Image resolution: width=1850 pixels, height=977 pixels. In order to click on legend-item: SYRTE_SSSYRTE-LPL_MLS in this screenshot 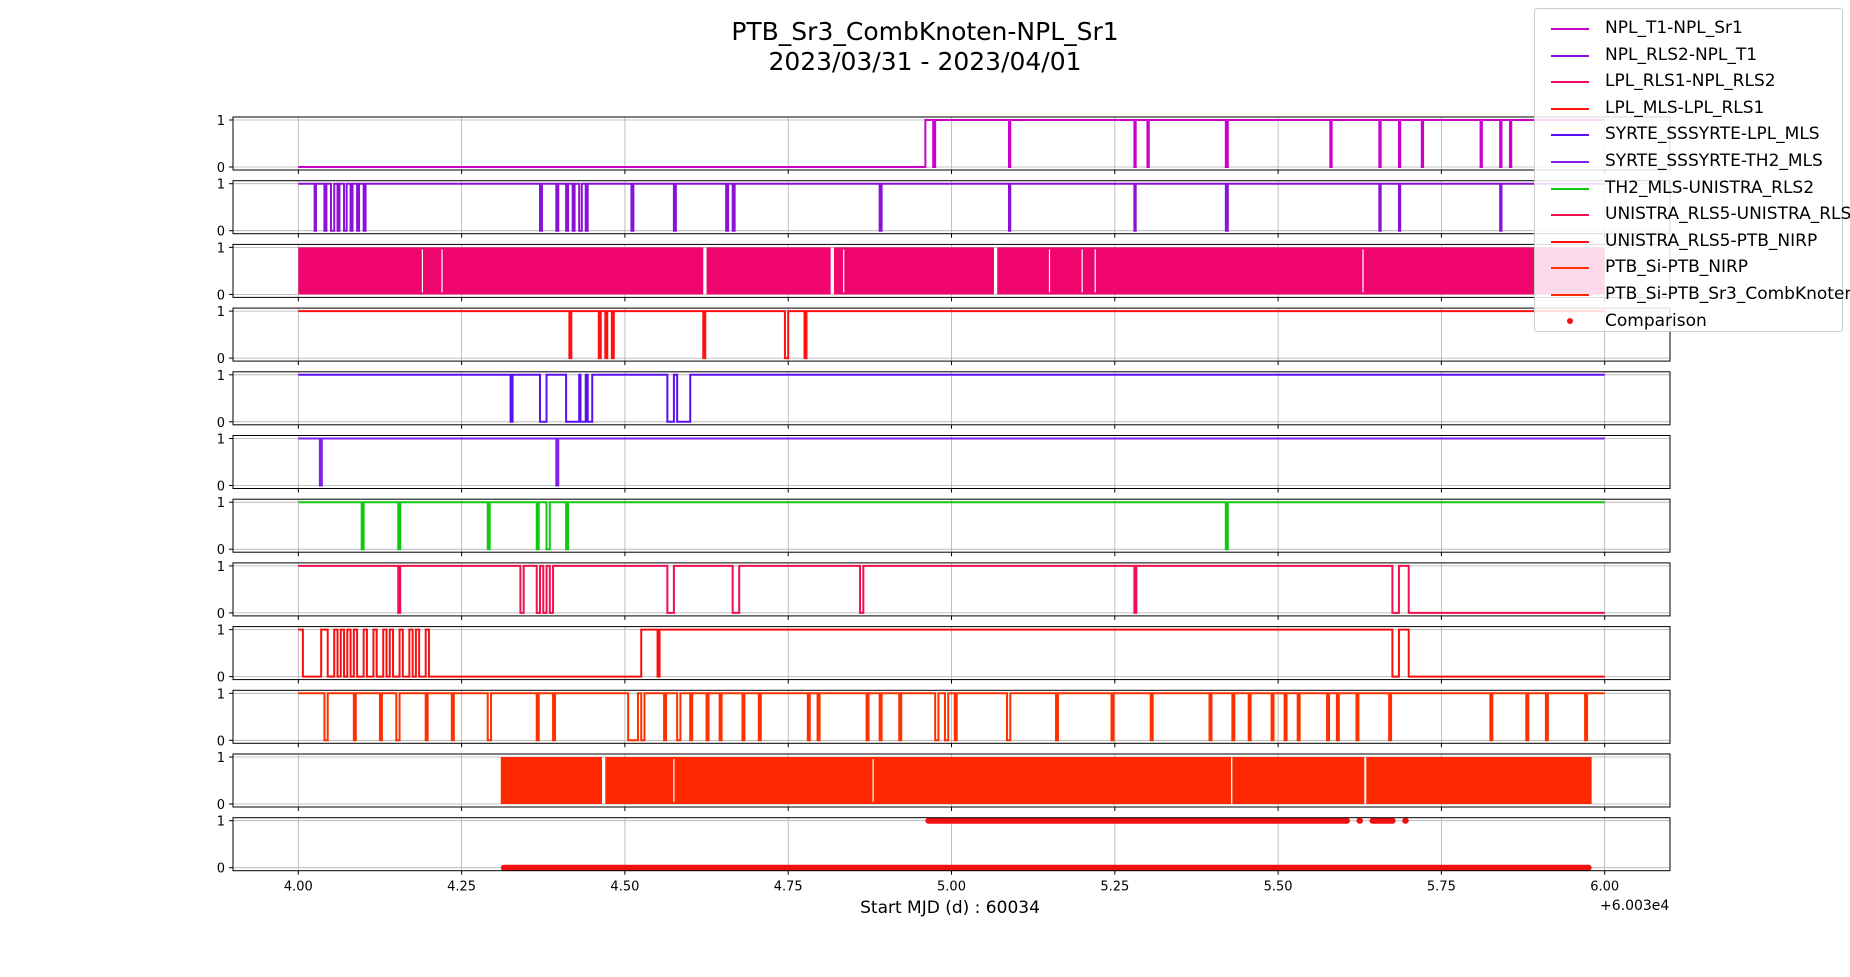, I will do `click(1688, 135)`.